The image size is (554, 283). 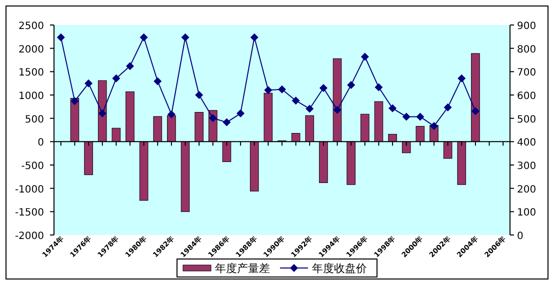 I want to click on y2-tick-label: 500, so click(x=526, y=120).